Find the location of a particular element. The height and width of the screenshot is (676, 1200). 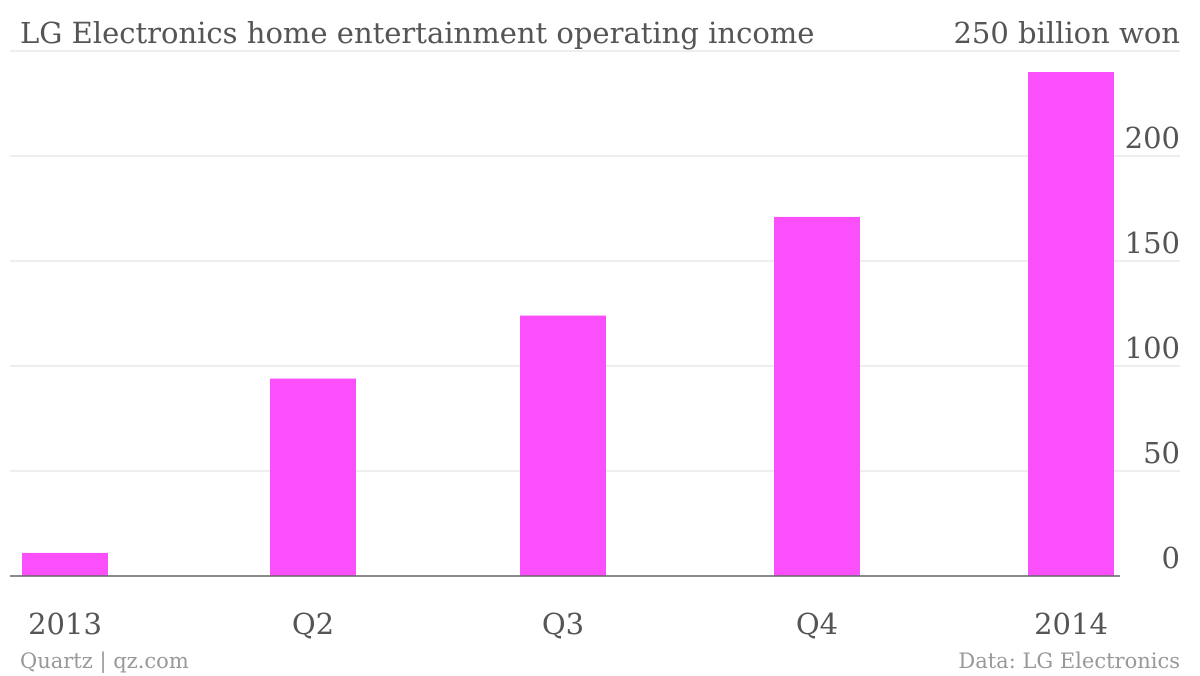

y-tick-0: 0 is located at coordinates (1171, 558).